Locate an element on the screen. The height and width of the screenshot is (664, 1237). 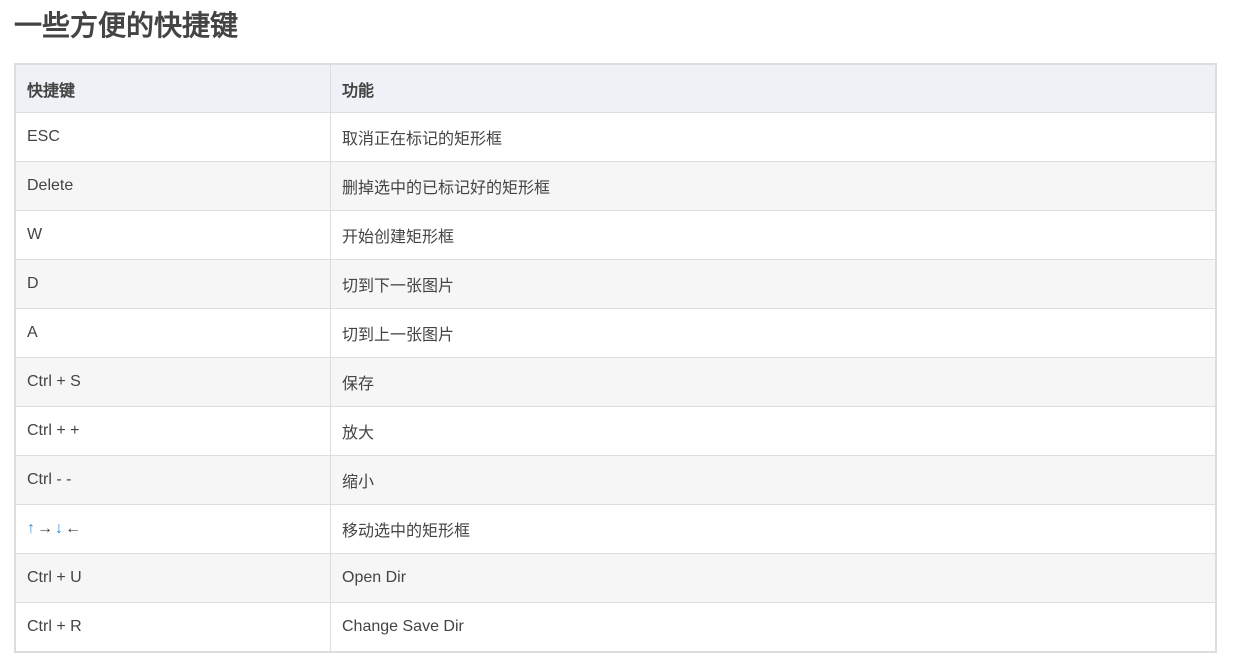
shortcut-cell: D is located at coordinates (172, 284).